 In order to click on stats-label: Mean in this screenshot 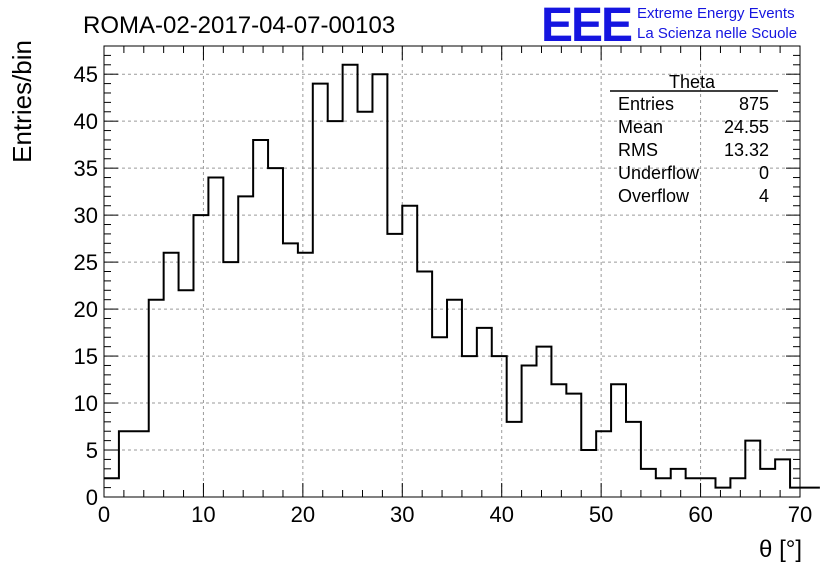, I will do `click(640, 127)`.